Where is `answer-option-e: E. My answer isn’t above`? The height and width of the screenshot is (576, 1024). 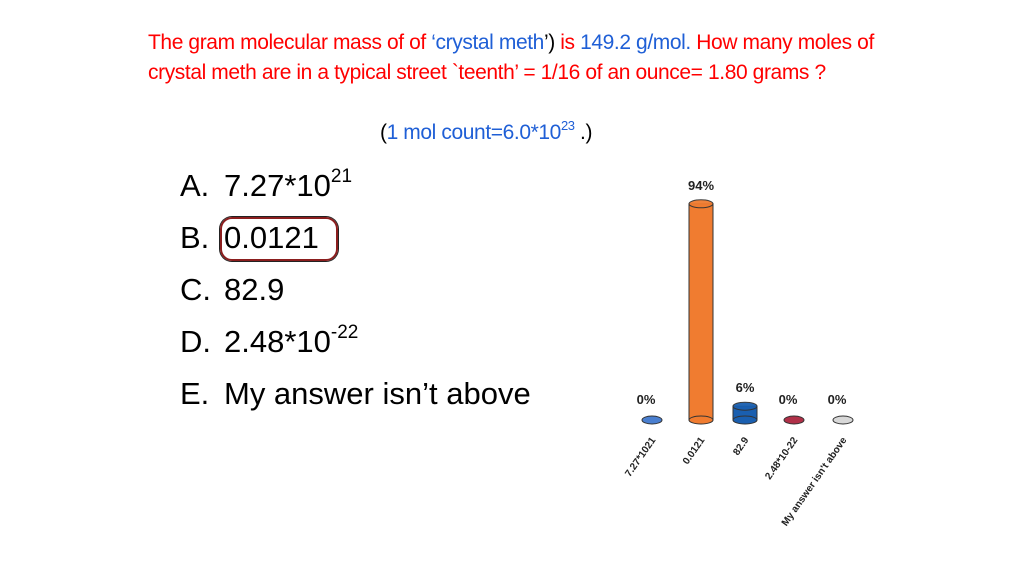
answer-option-e: E. My answer isn’t above is located at coordinates (355, 394).